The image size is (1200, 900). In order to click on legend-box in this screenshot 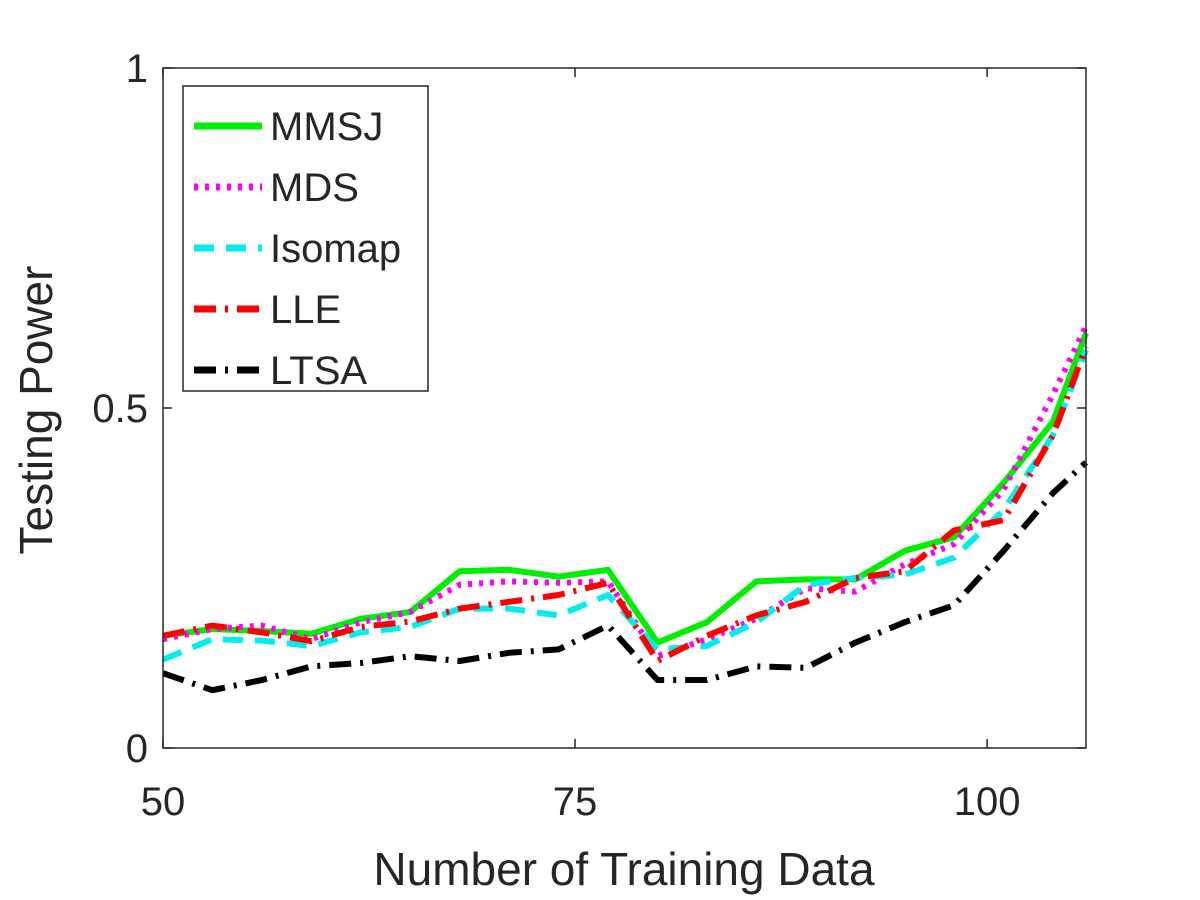, I will do `click(305, 238)`.